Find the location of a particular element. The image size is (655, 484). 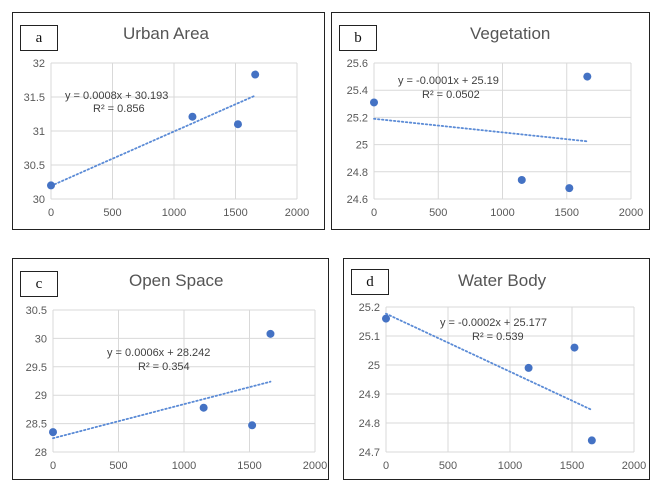

r-squared-a: R² = 0.856 is located at coordinates (119, 109).